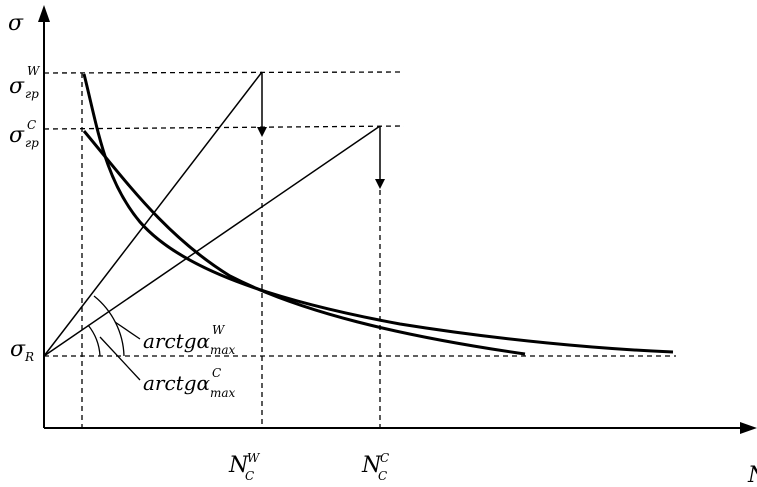 This screenshot has height=487, width=757. What do you see at coordinates (94, 340) in the screenshot?
I see `angle-arc-c` at bounding box center [94, 340].